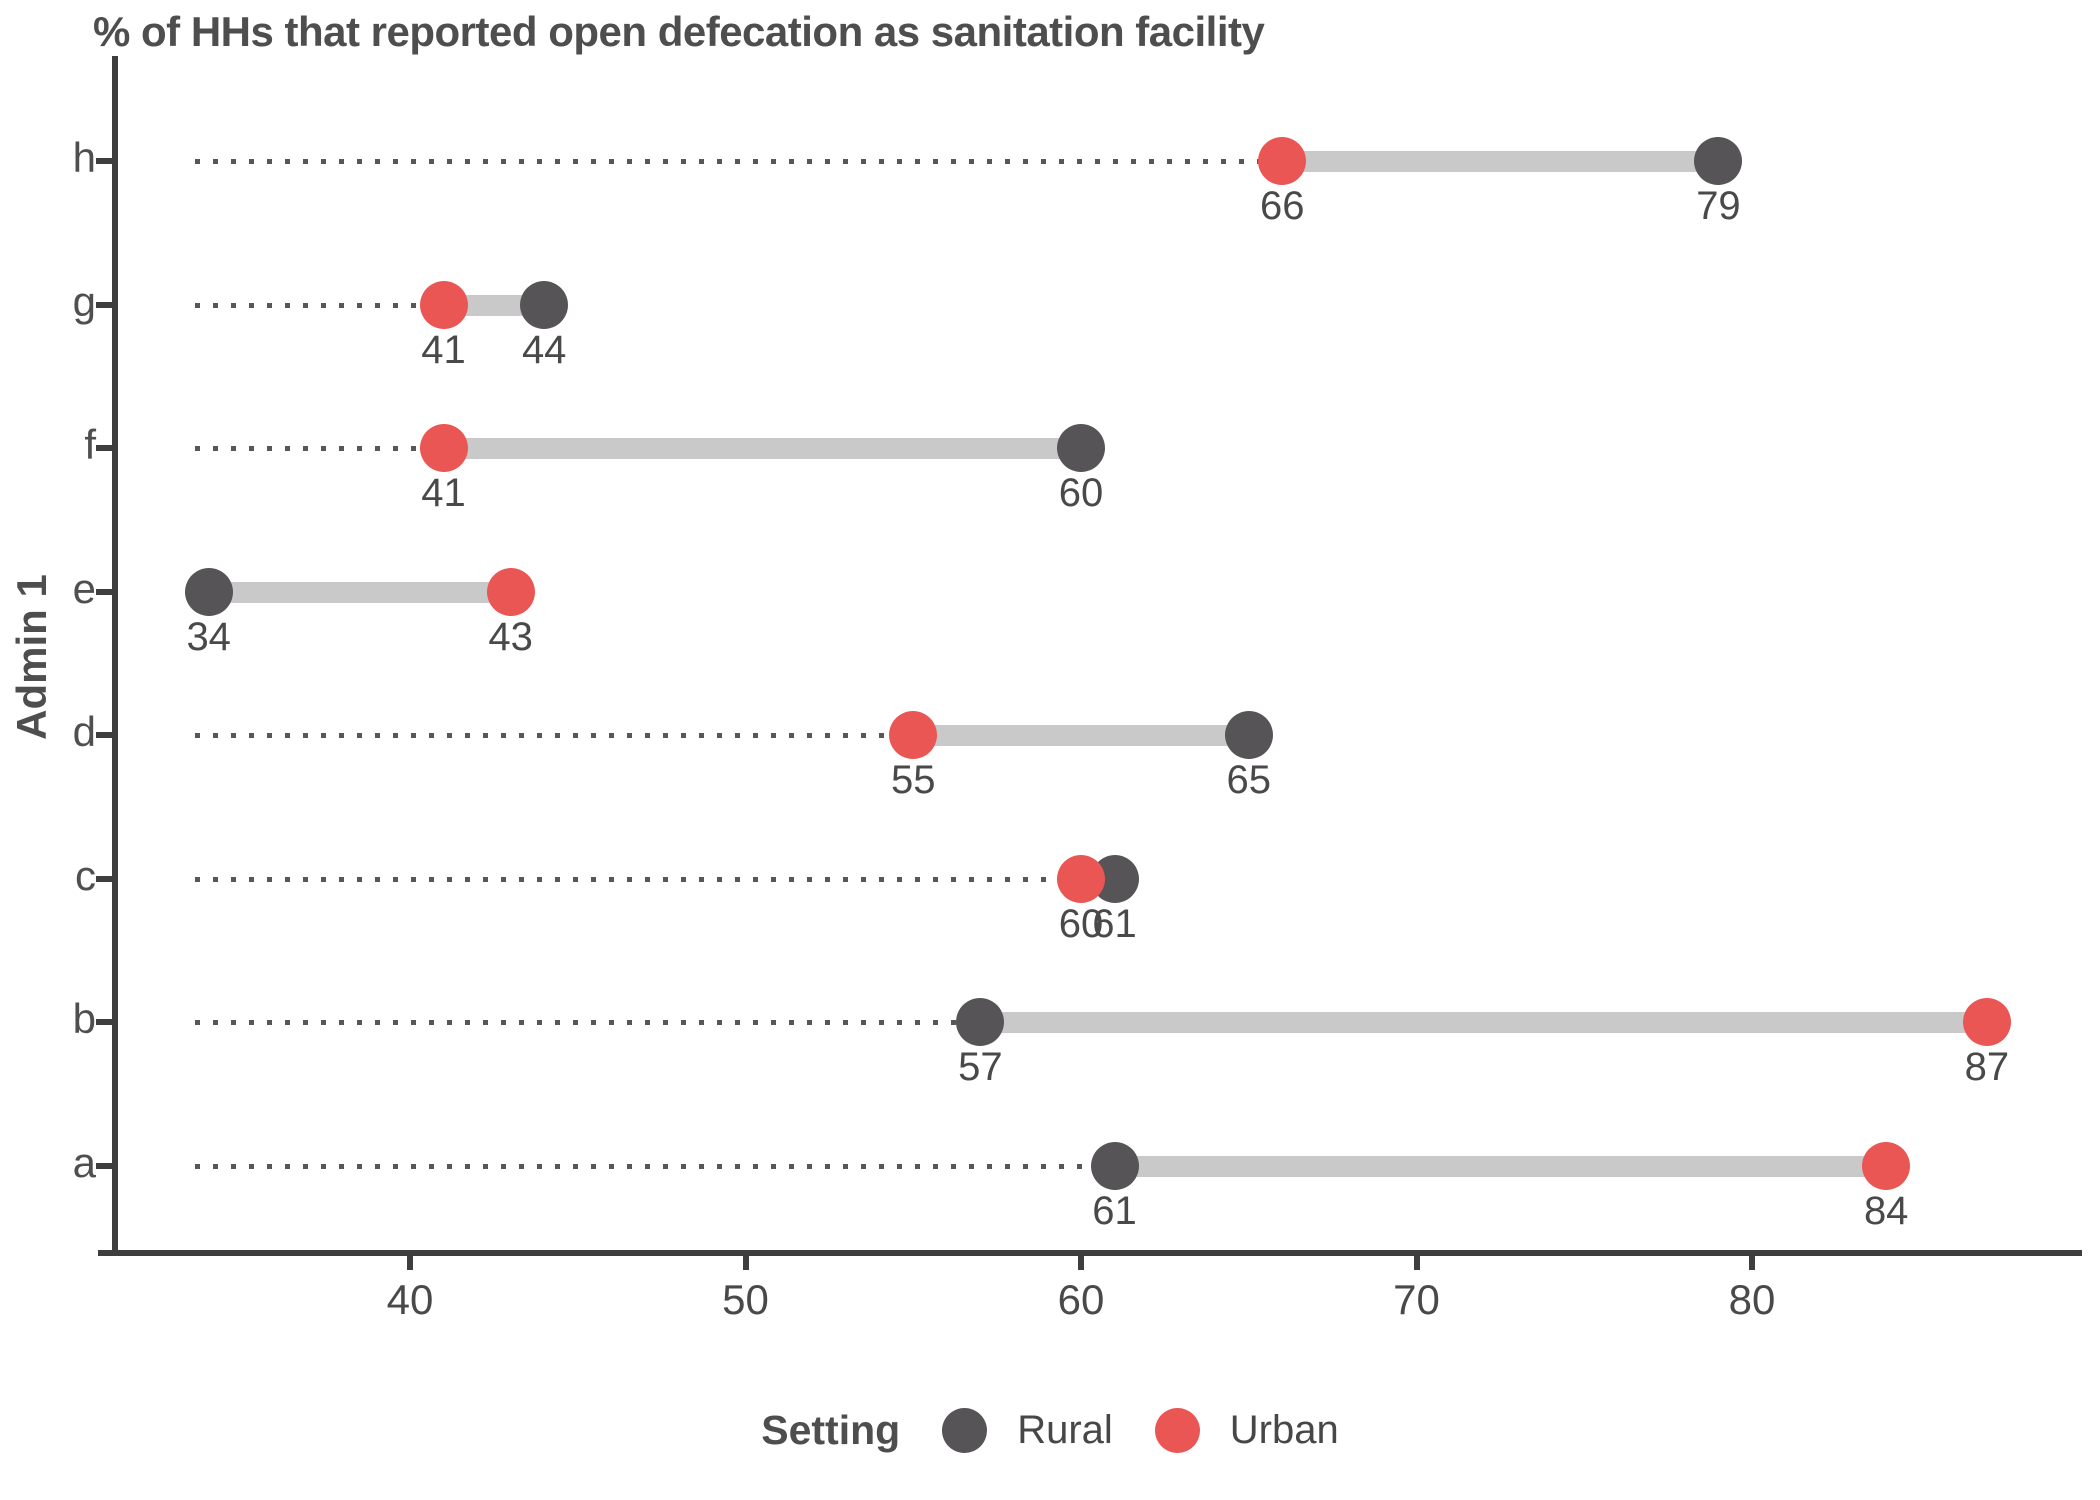 The width and height of the screenshot is (2100, 1500). What do you see at coordinates (1752, 1299) in the screenshot?
I see `x-axis-tick-label: 80` at bounding box center [1752, 1299].